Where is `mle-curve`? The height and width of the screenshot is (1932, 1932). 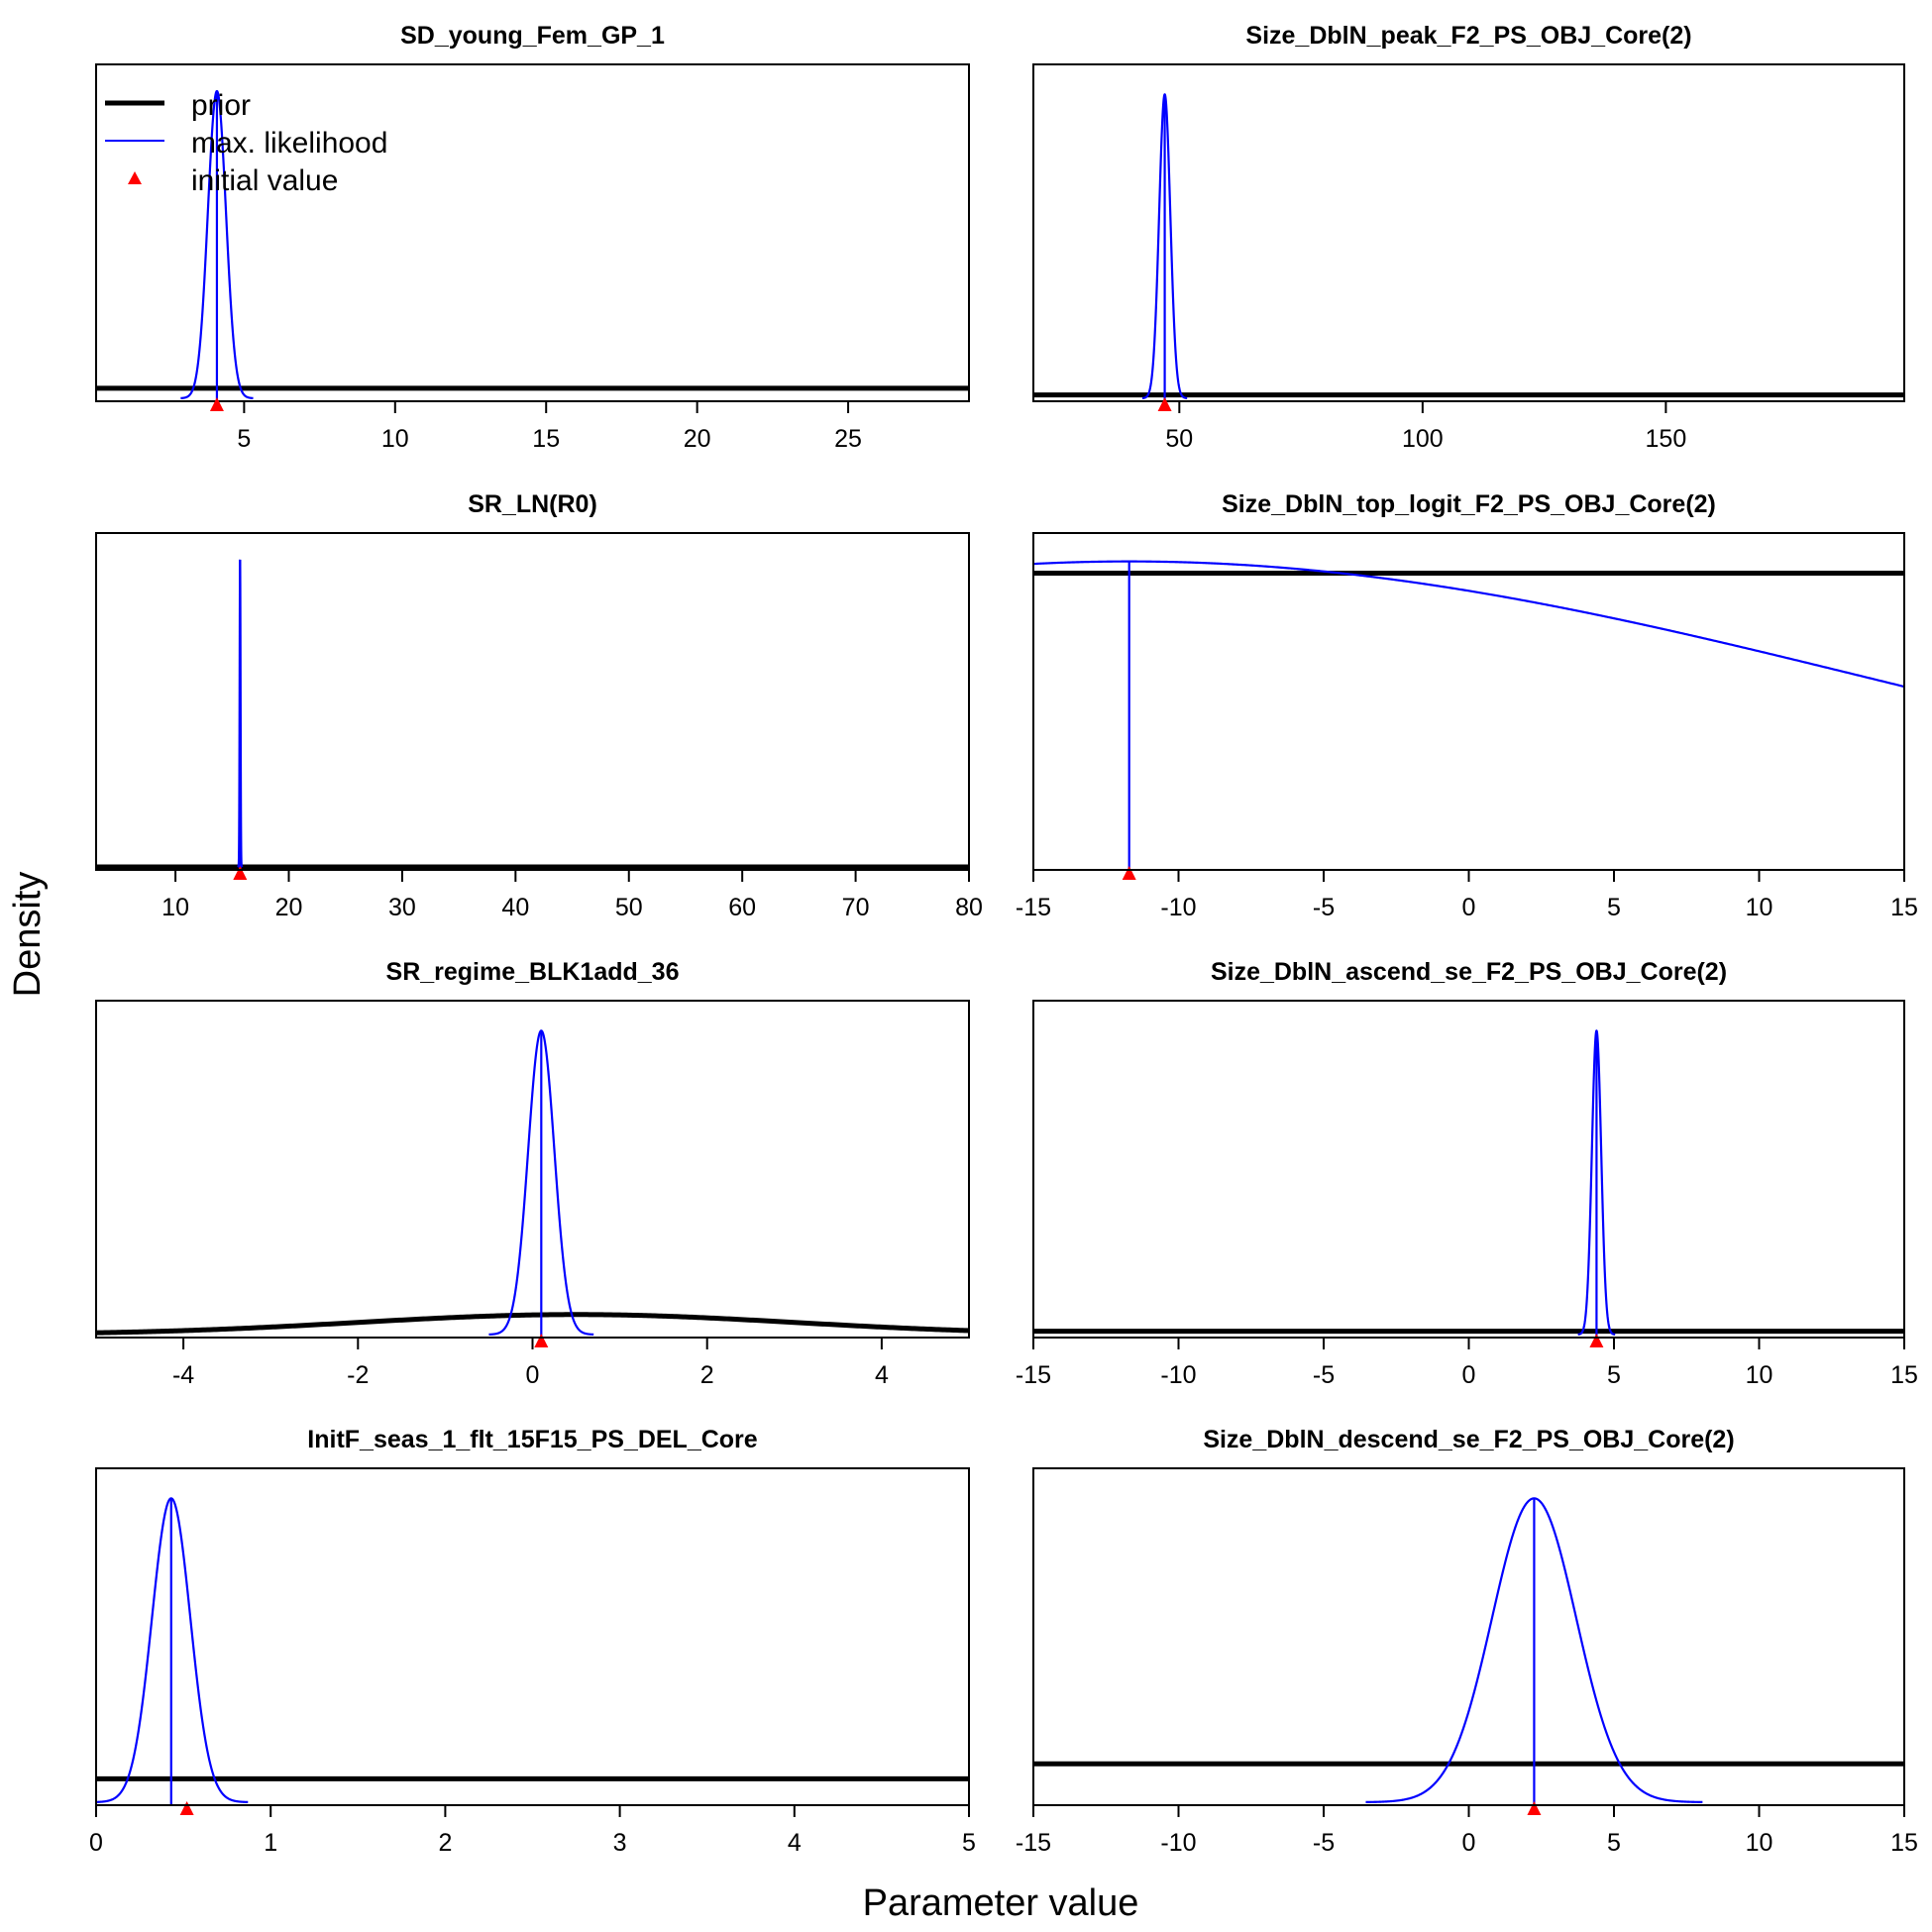 mle-curve is located at coordinates (1468, 624).